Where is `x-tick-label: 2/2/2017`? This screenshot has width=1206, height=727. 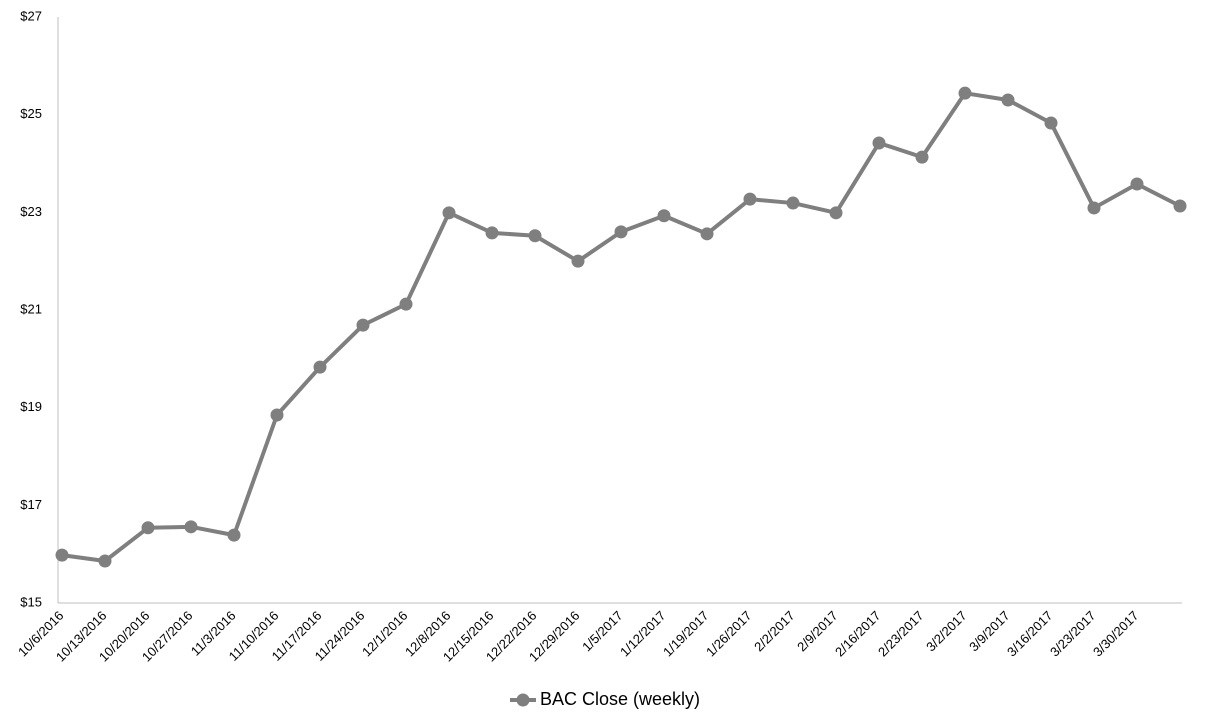 x-tick-label: 2/2/2017 is located at coordinates (774, 631).